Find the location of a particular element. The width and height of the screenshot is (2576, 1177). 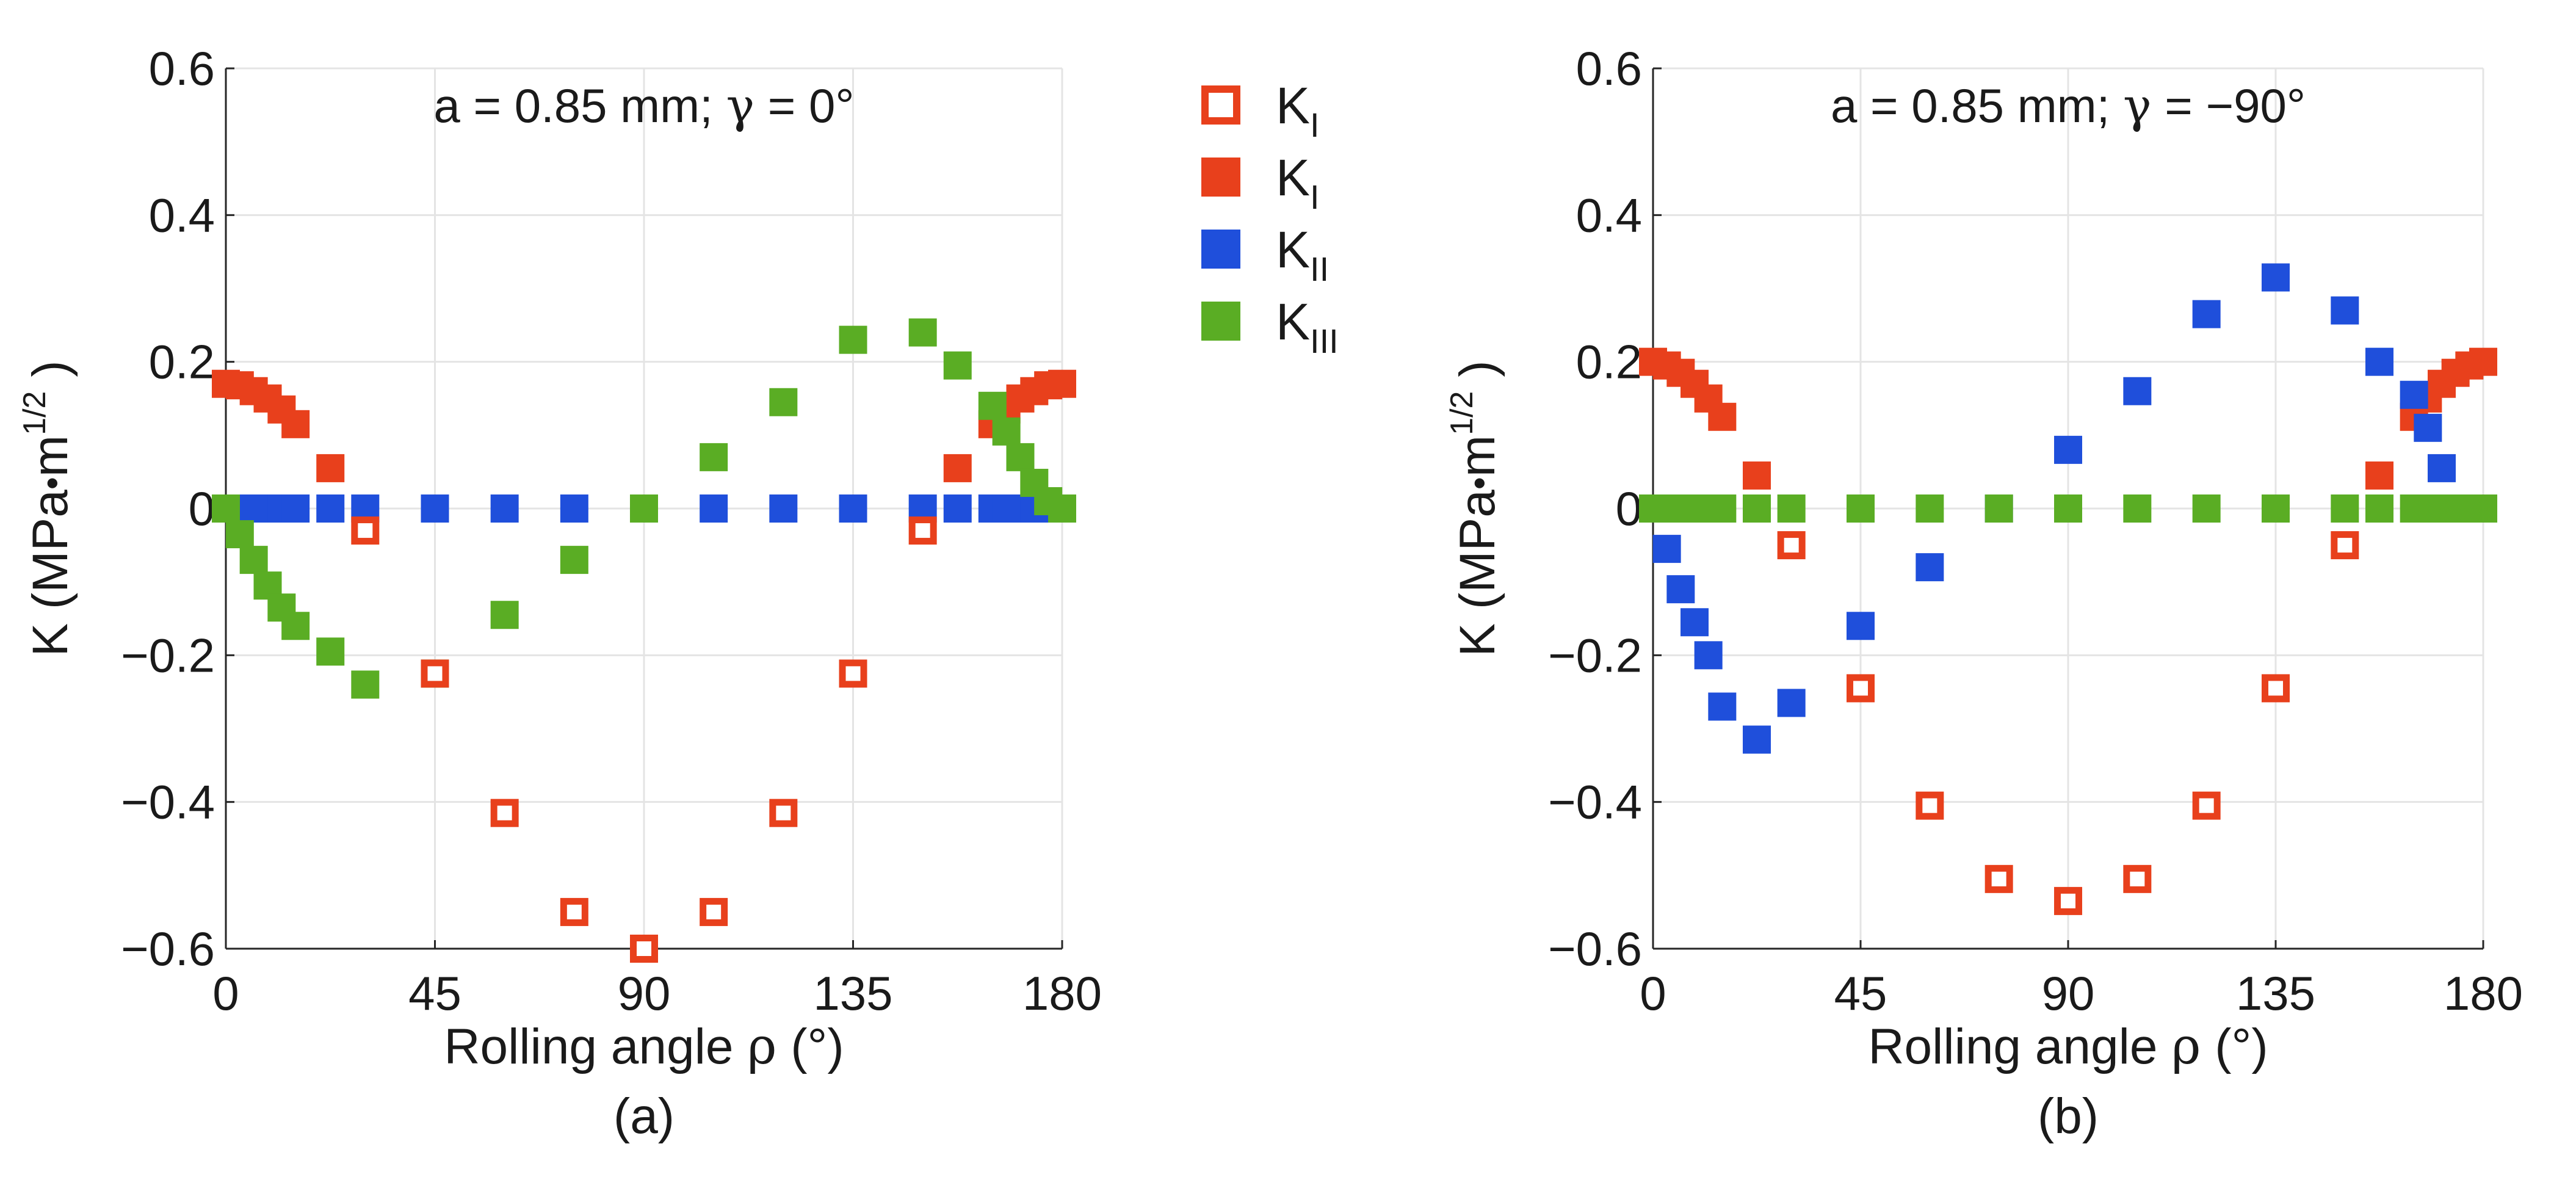

annotation: a = 0.85 mm; γ = −90° is located at coordinates (2068, 107).